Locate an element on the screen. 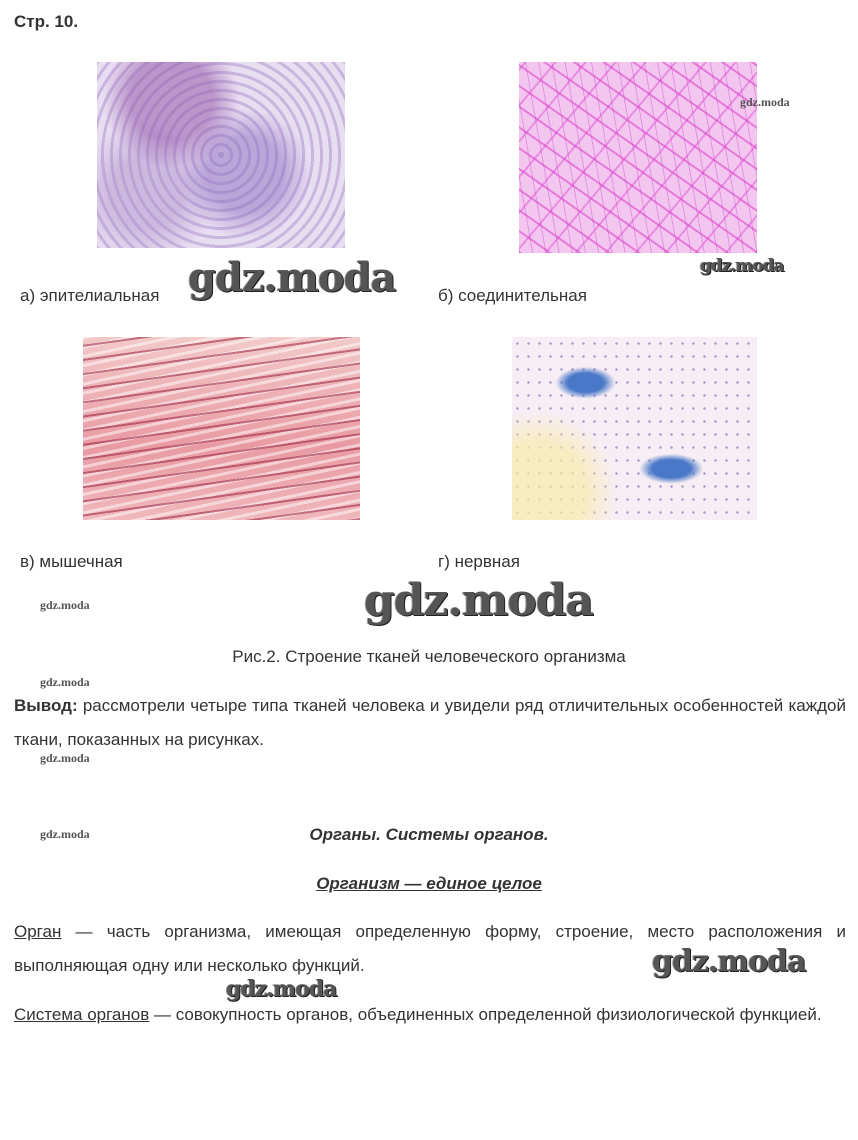  conclusion-label: Вывод: is located at coordinates (46, 705).